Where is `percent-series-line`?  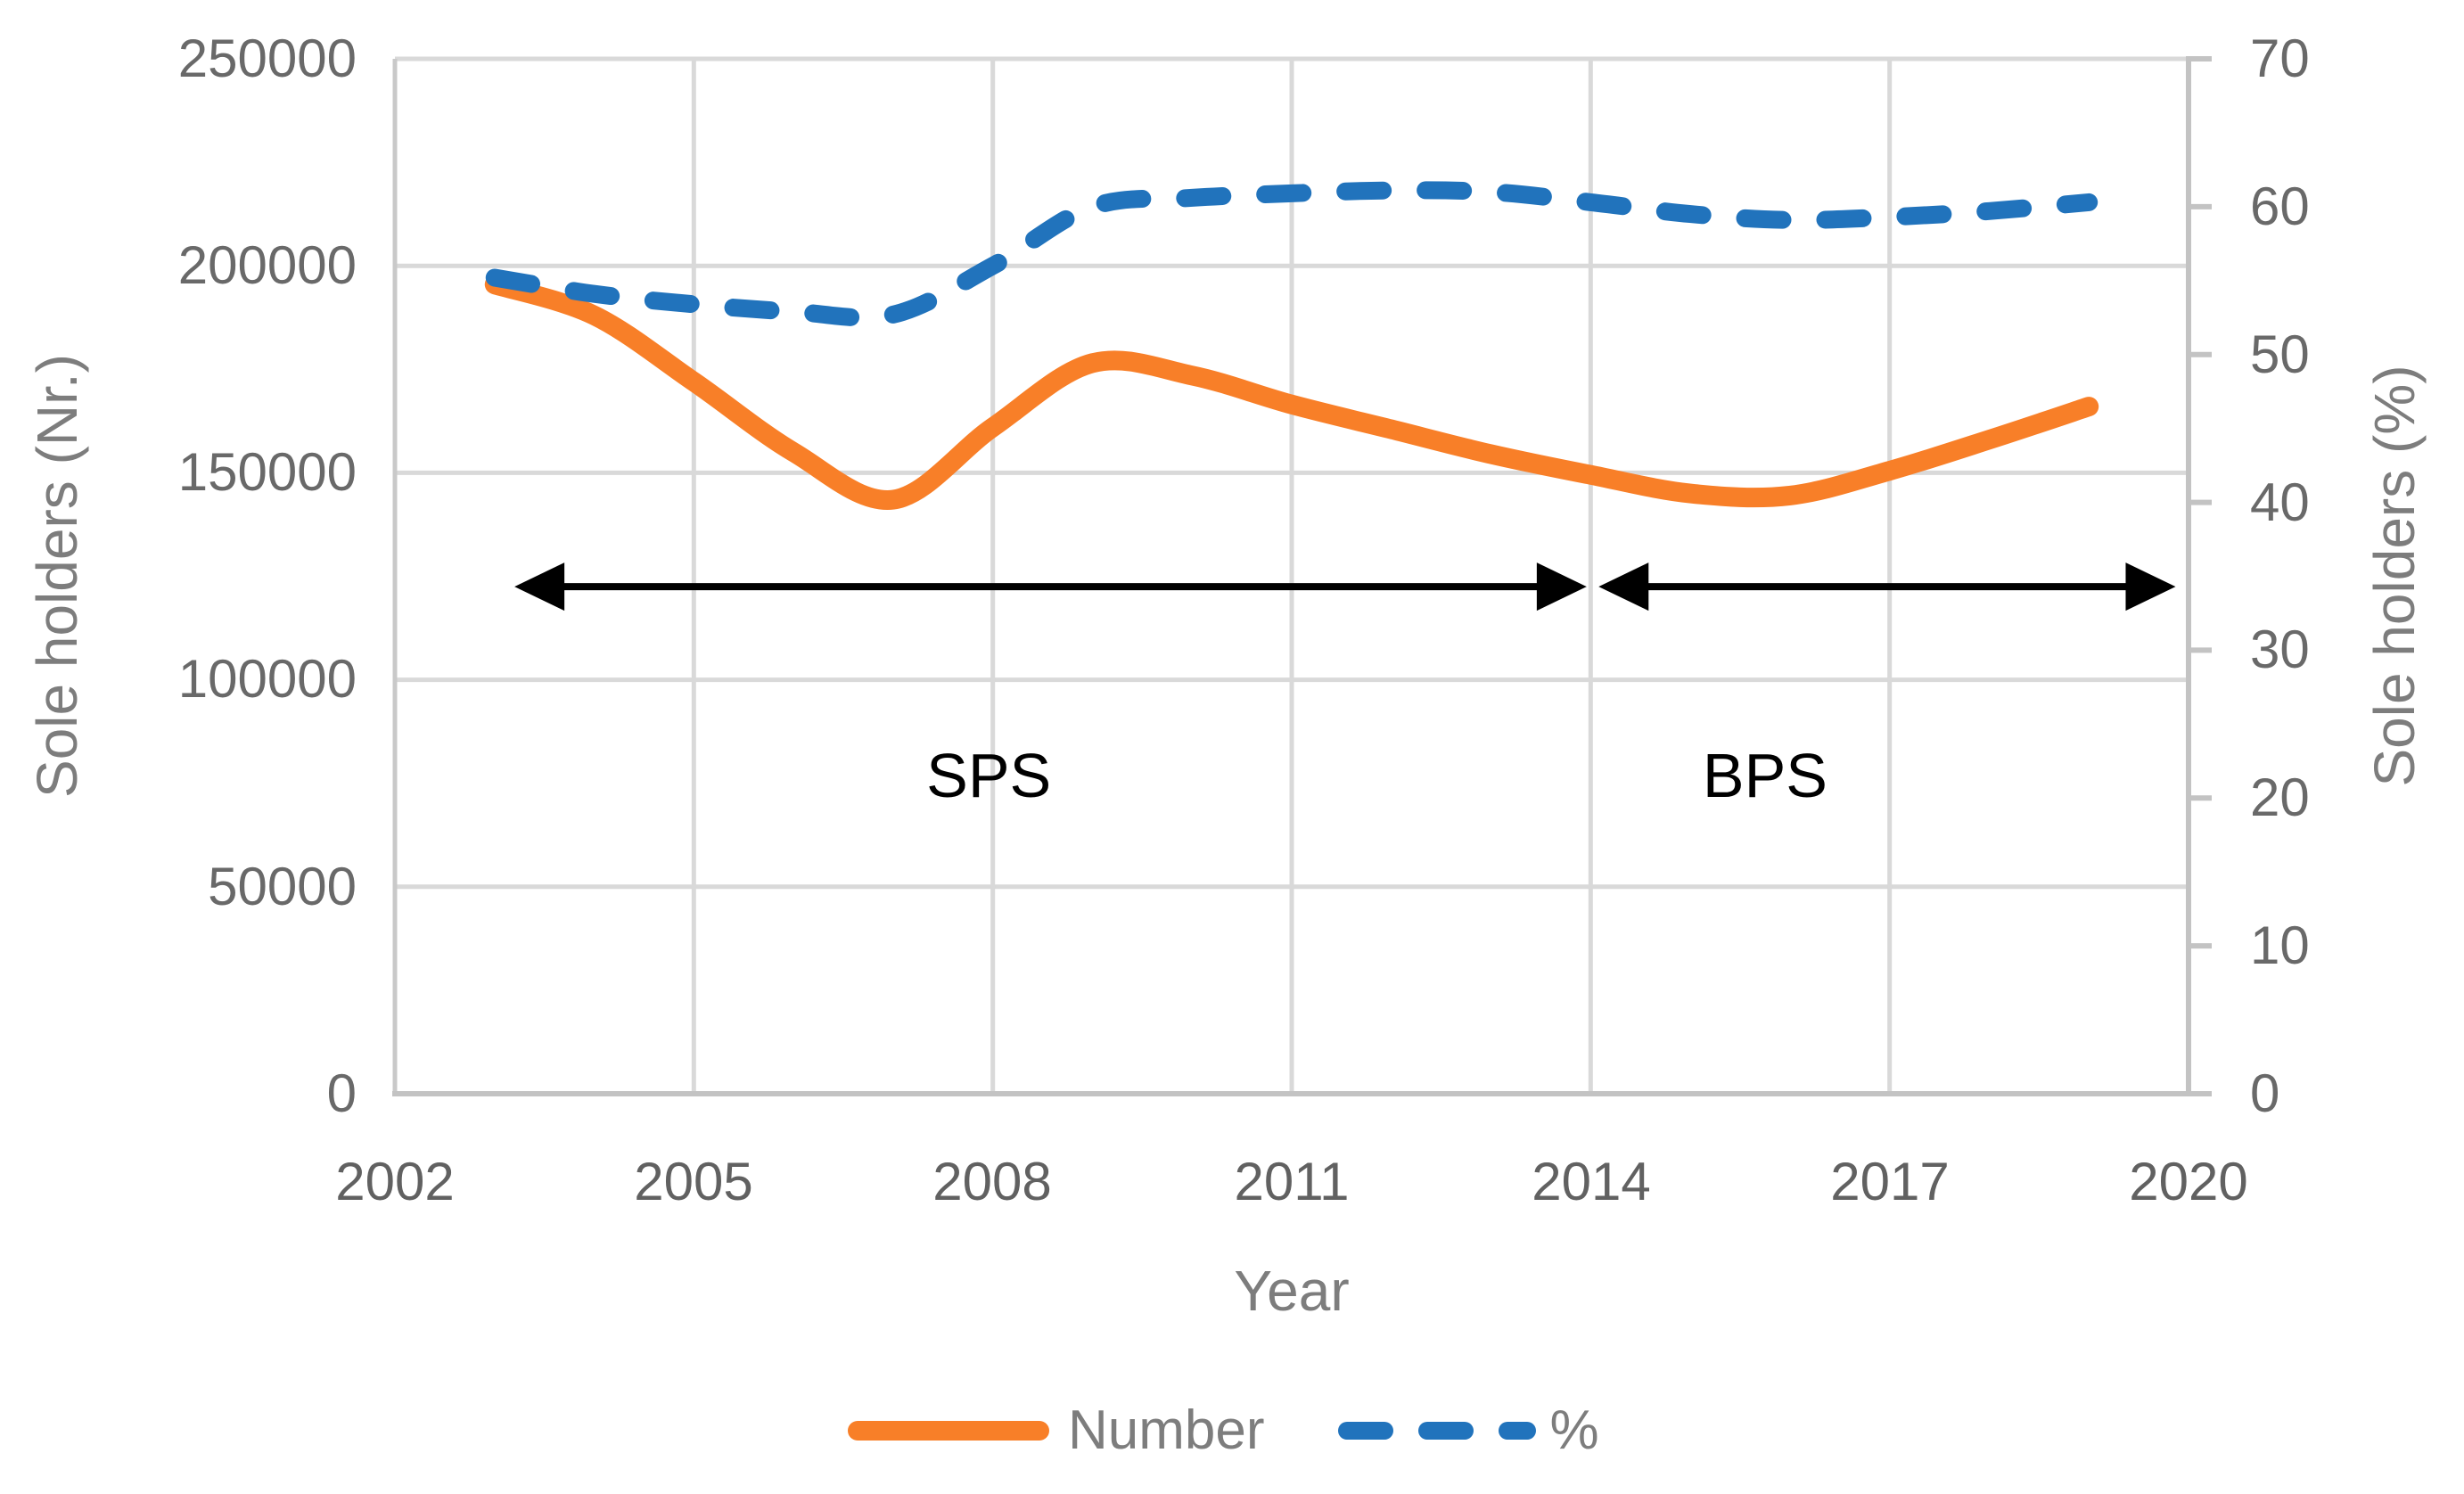 percent-series-line is located at coordinates (1292, 254).